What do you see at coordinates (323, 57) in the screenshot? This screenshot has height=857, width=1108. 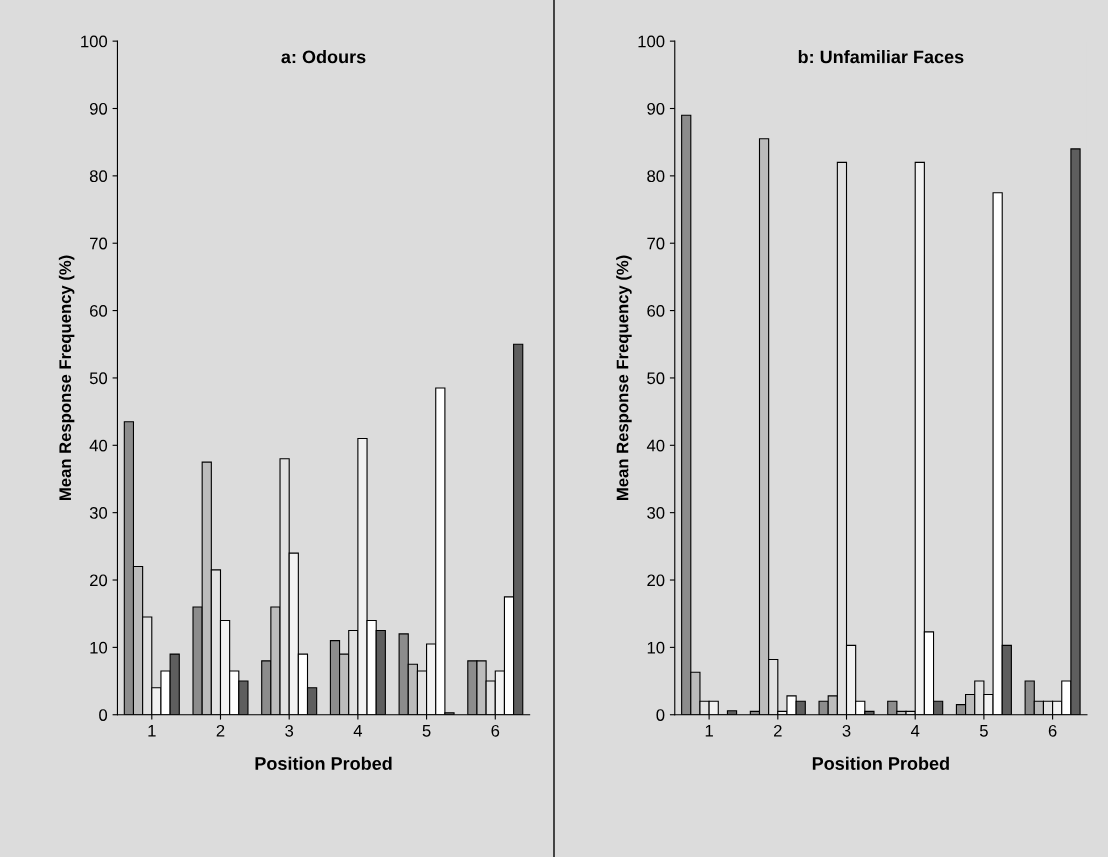 I see `chart-title: a: Odours` at bounding box center [323, 57].